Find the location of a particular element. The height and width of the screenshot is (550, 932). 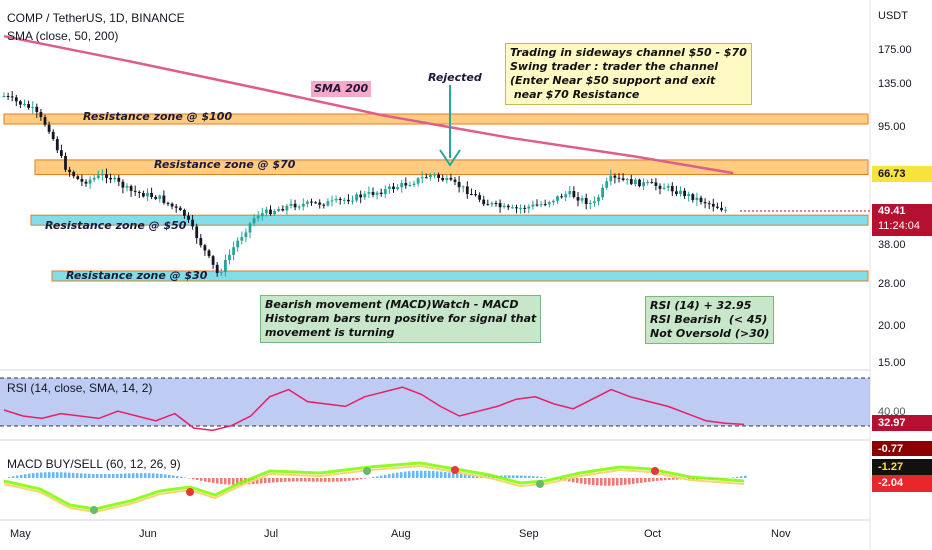

sma-indicator-label: SMA (close, 50, 200) is located at coordinates (63, 36).